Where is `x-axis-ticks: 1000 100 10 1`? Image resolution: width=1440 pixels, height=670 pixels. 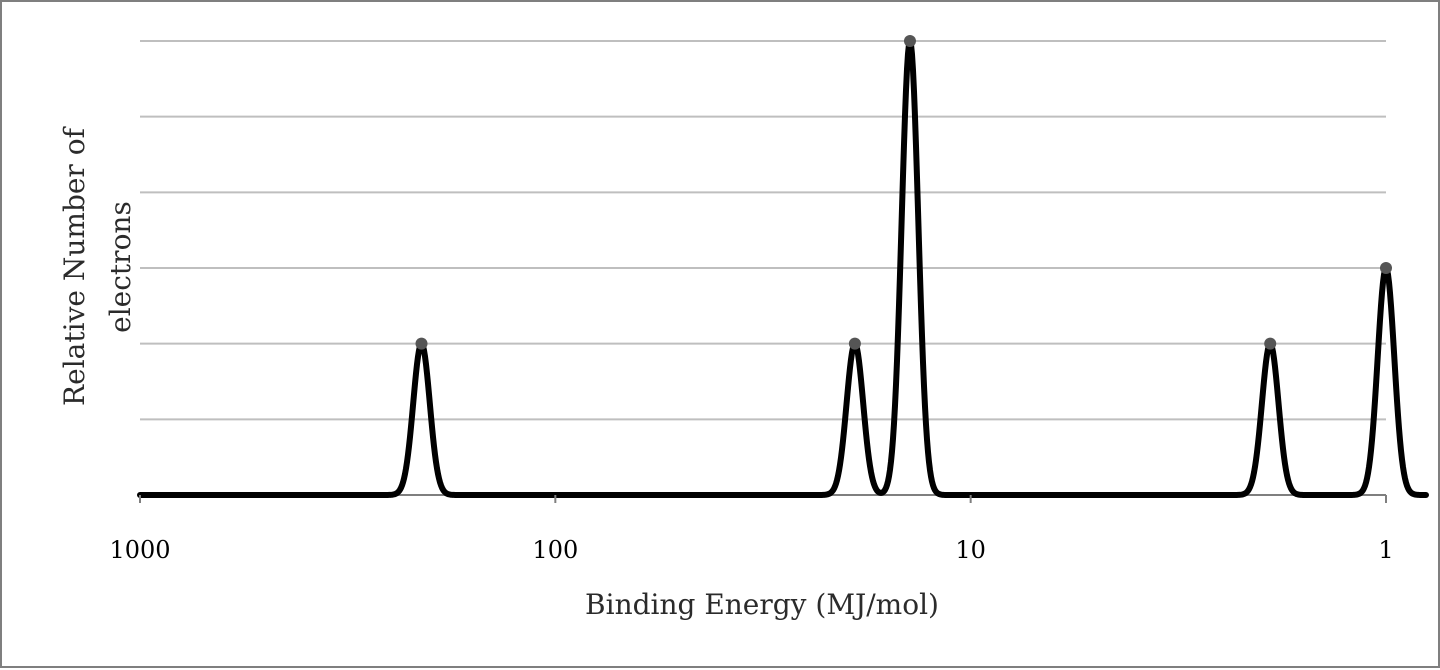 x-axis-ticks: 1000 100 10 1 is located at coordinates (751, 529).